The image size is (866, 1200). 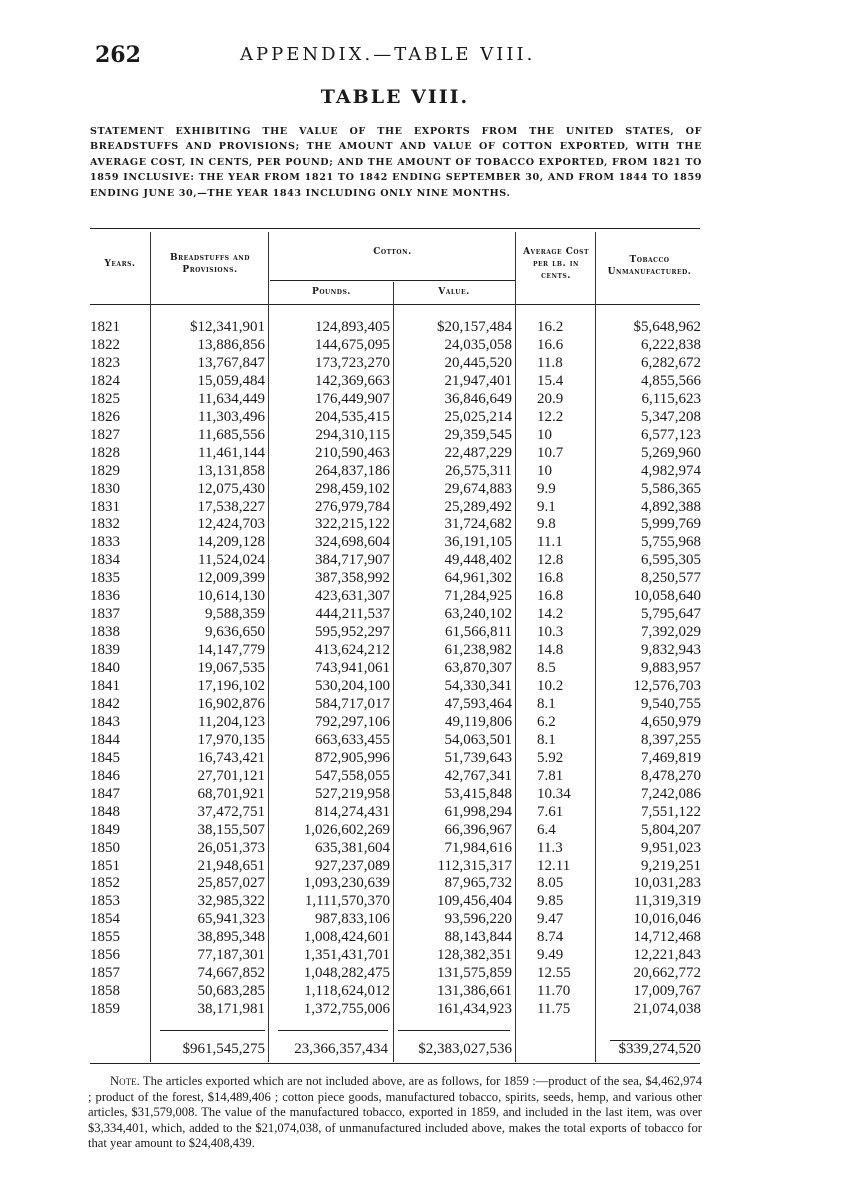 What do you see at coordinates (546, 488) in the screenshot?
I see `cell-average-cost: 9.9` at bounding box center [546, 488].